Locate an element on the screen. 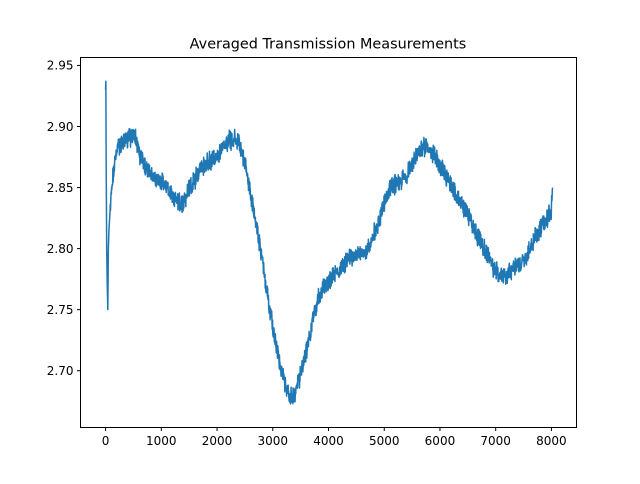  x-axis: 0 1000 2000 3000 4000 5000 6000 7000 8000 is located at coordinates (334, 437).